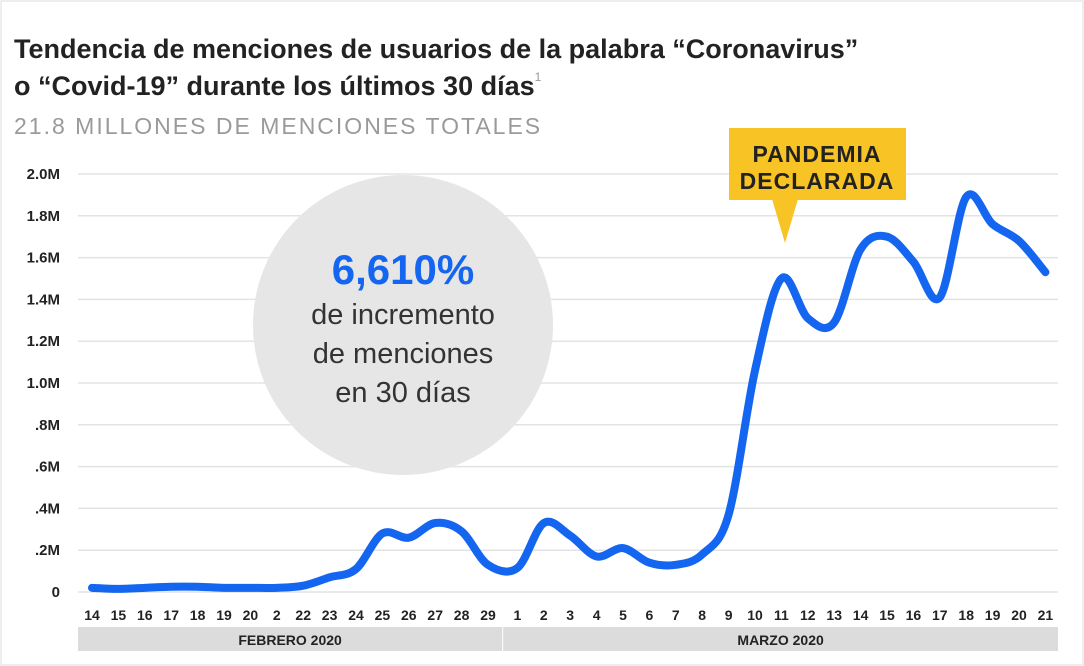 The image size is (1084, 666). What do you see at coordinates (702, 615) in the screenshot?
I see `x-tick-label: 8` at bounding box center [702, 615].